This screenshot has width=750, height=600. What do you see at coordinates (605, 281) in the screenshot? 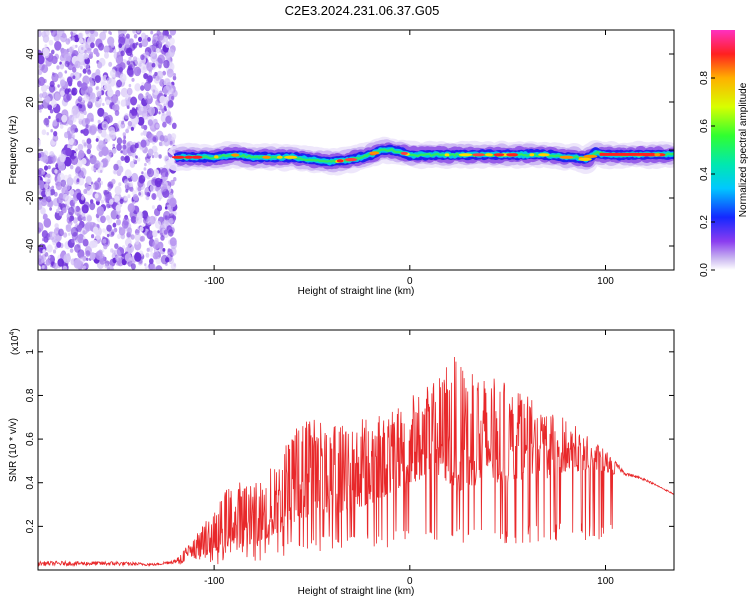
I see `top-x-tick-label-2: 100` at bounding box center [605, 281].